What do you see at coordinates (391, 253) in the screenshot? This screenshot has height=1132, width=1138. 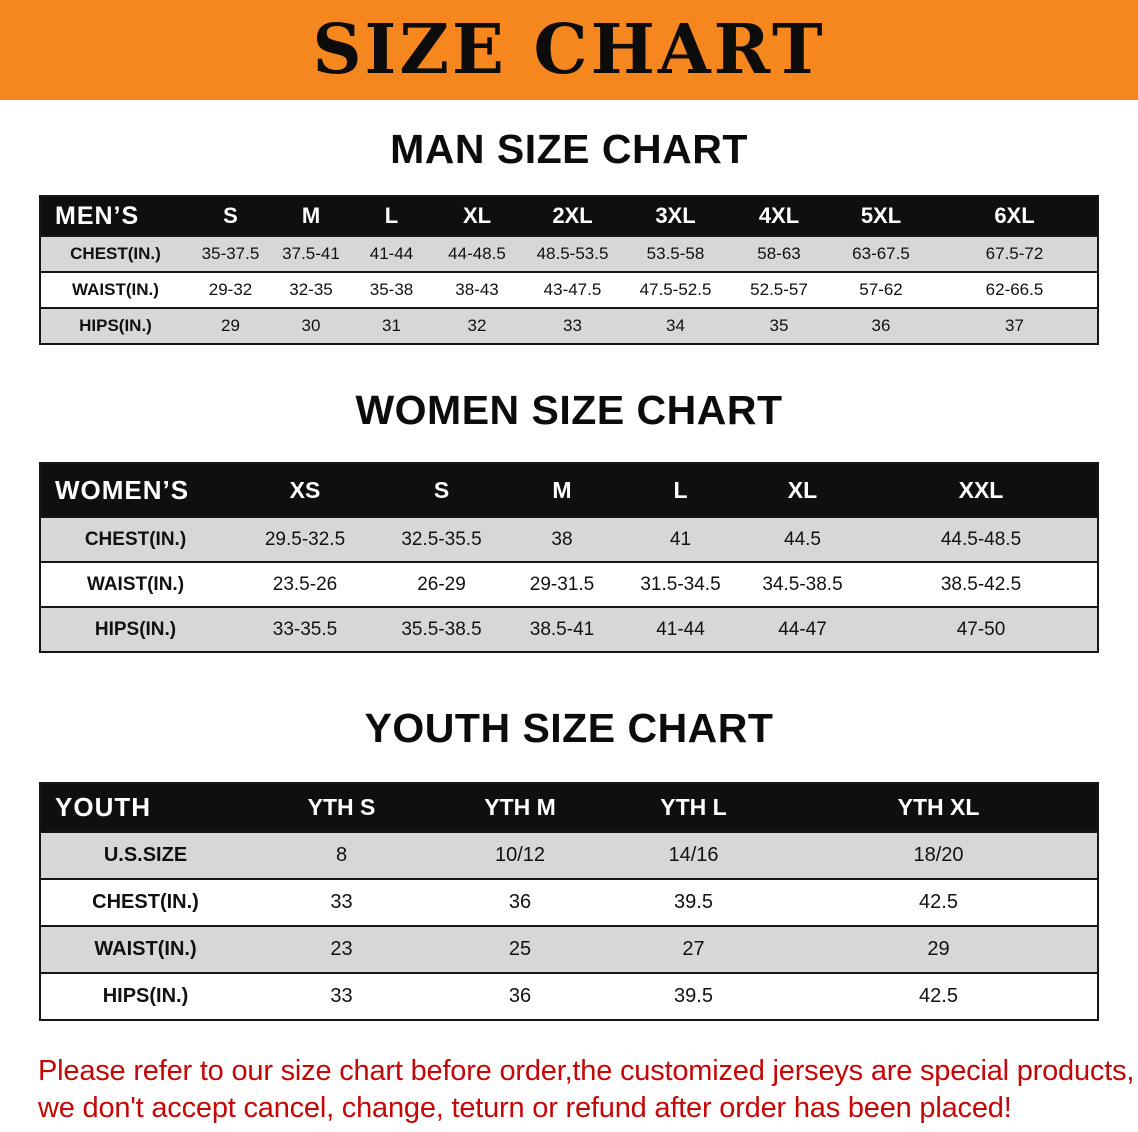 I see `size-value: 41-44` at bounding box center [391, 253].